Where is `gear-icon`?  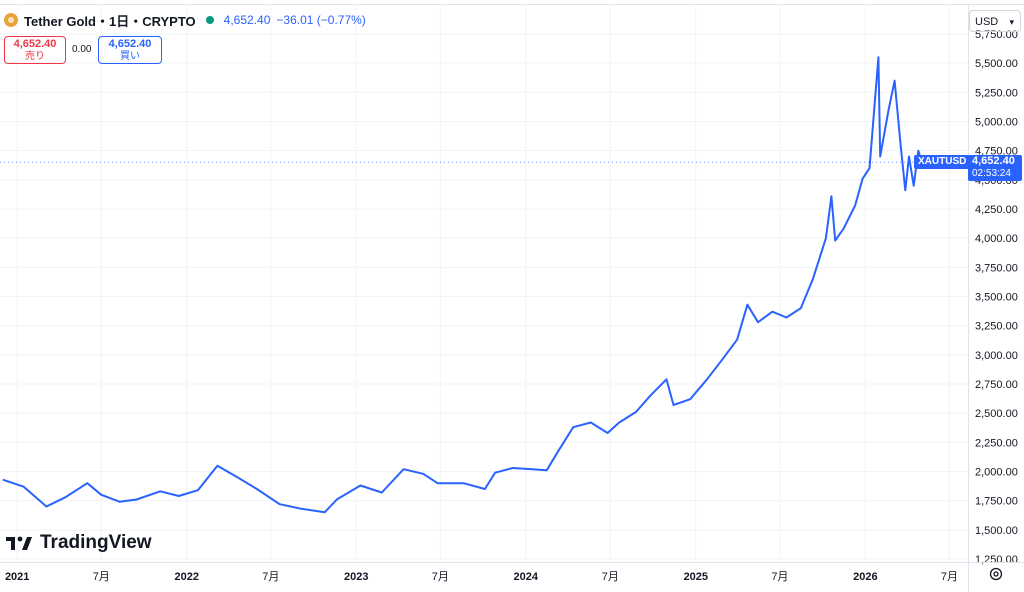 gear-icon is located at coordinates (996, 574).